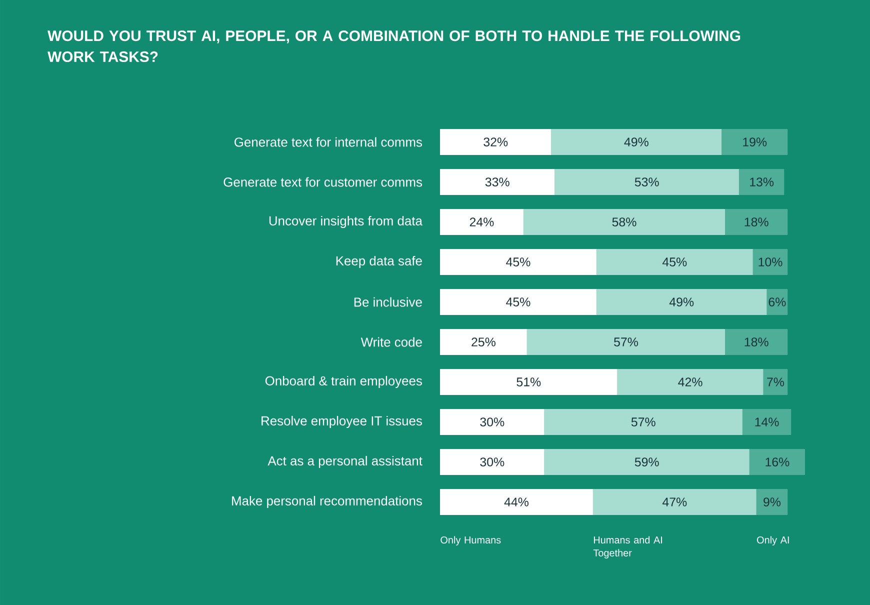 The height and width of the screenshot is (605, 870). I want to click on data-label: 47%, so click(674, 502).